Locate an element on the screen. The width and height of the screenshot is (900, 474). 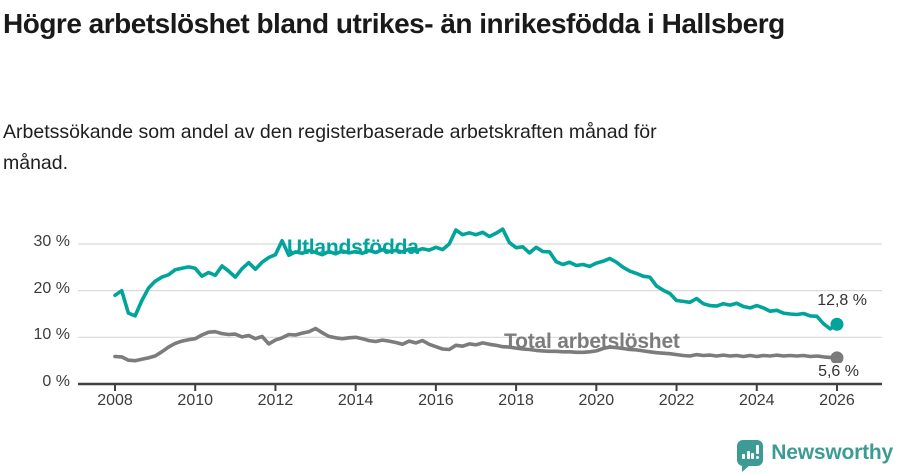
newsworthy-logo-text: Newsworthy is located at coordinates (832, 452).